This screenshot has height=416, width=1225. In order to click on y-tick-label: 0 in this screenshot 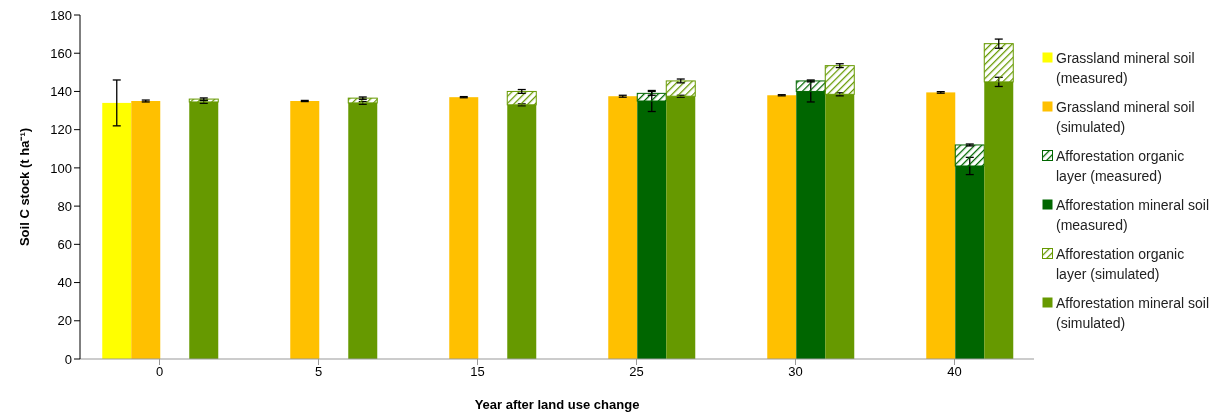, I will do `click(68, 359)`.